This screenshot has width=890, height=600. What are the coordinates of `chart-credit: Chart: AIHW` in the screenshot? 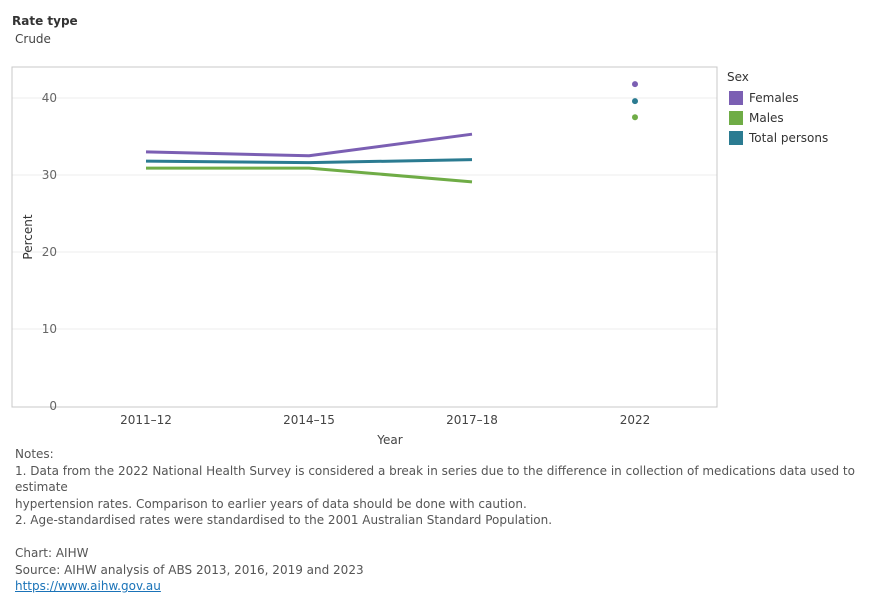 It's located at (52, 553).